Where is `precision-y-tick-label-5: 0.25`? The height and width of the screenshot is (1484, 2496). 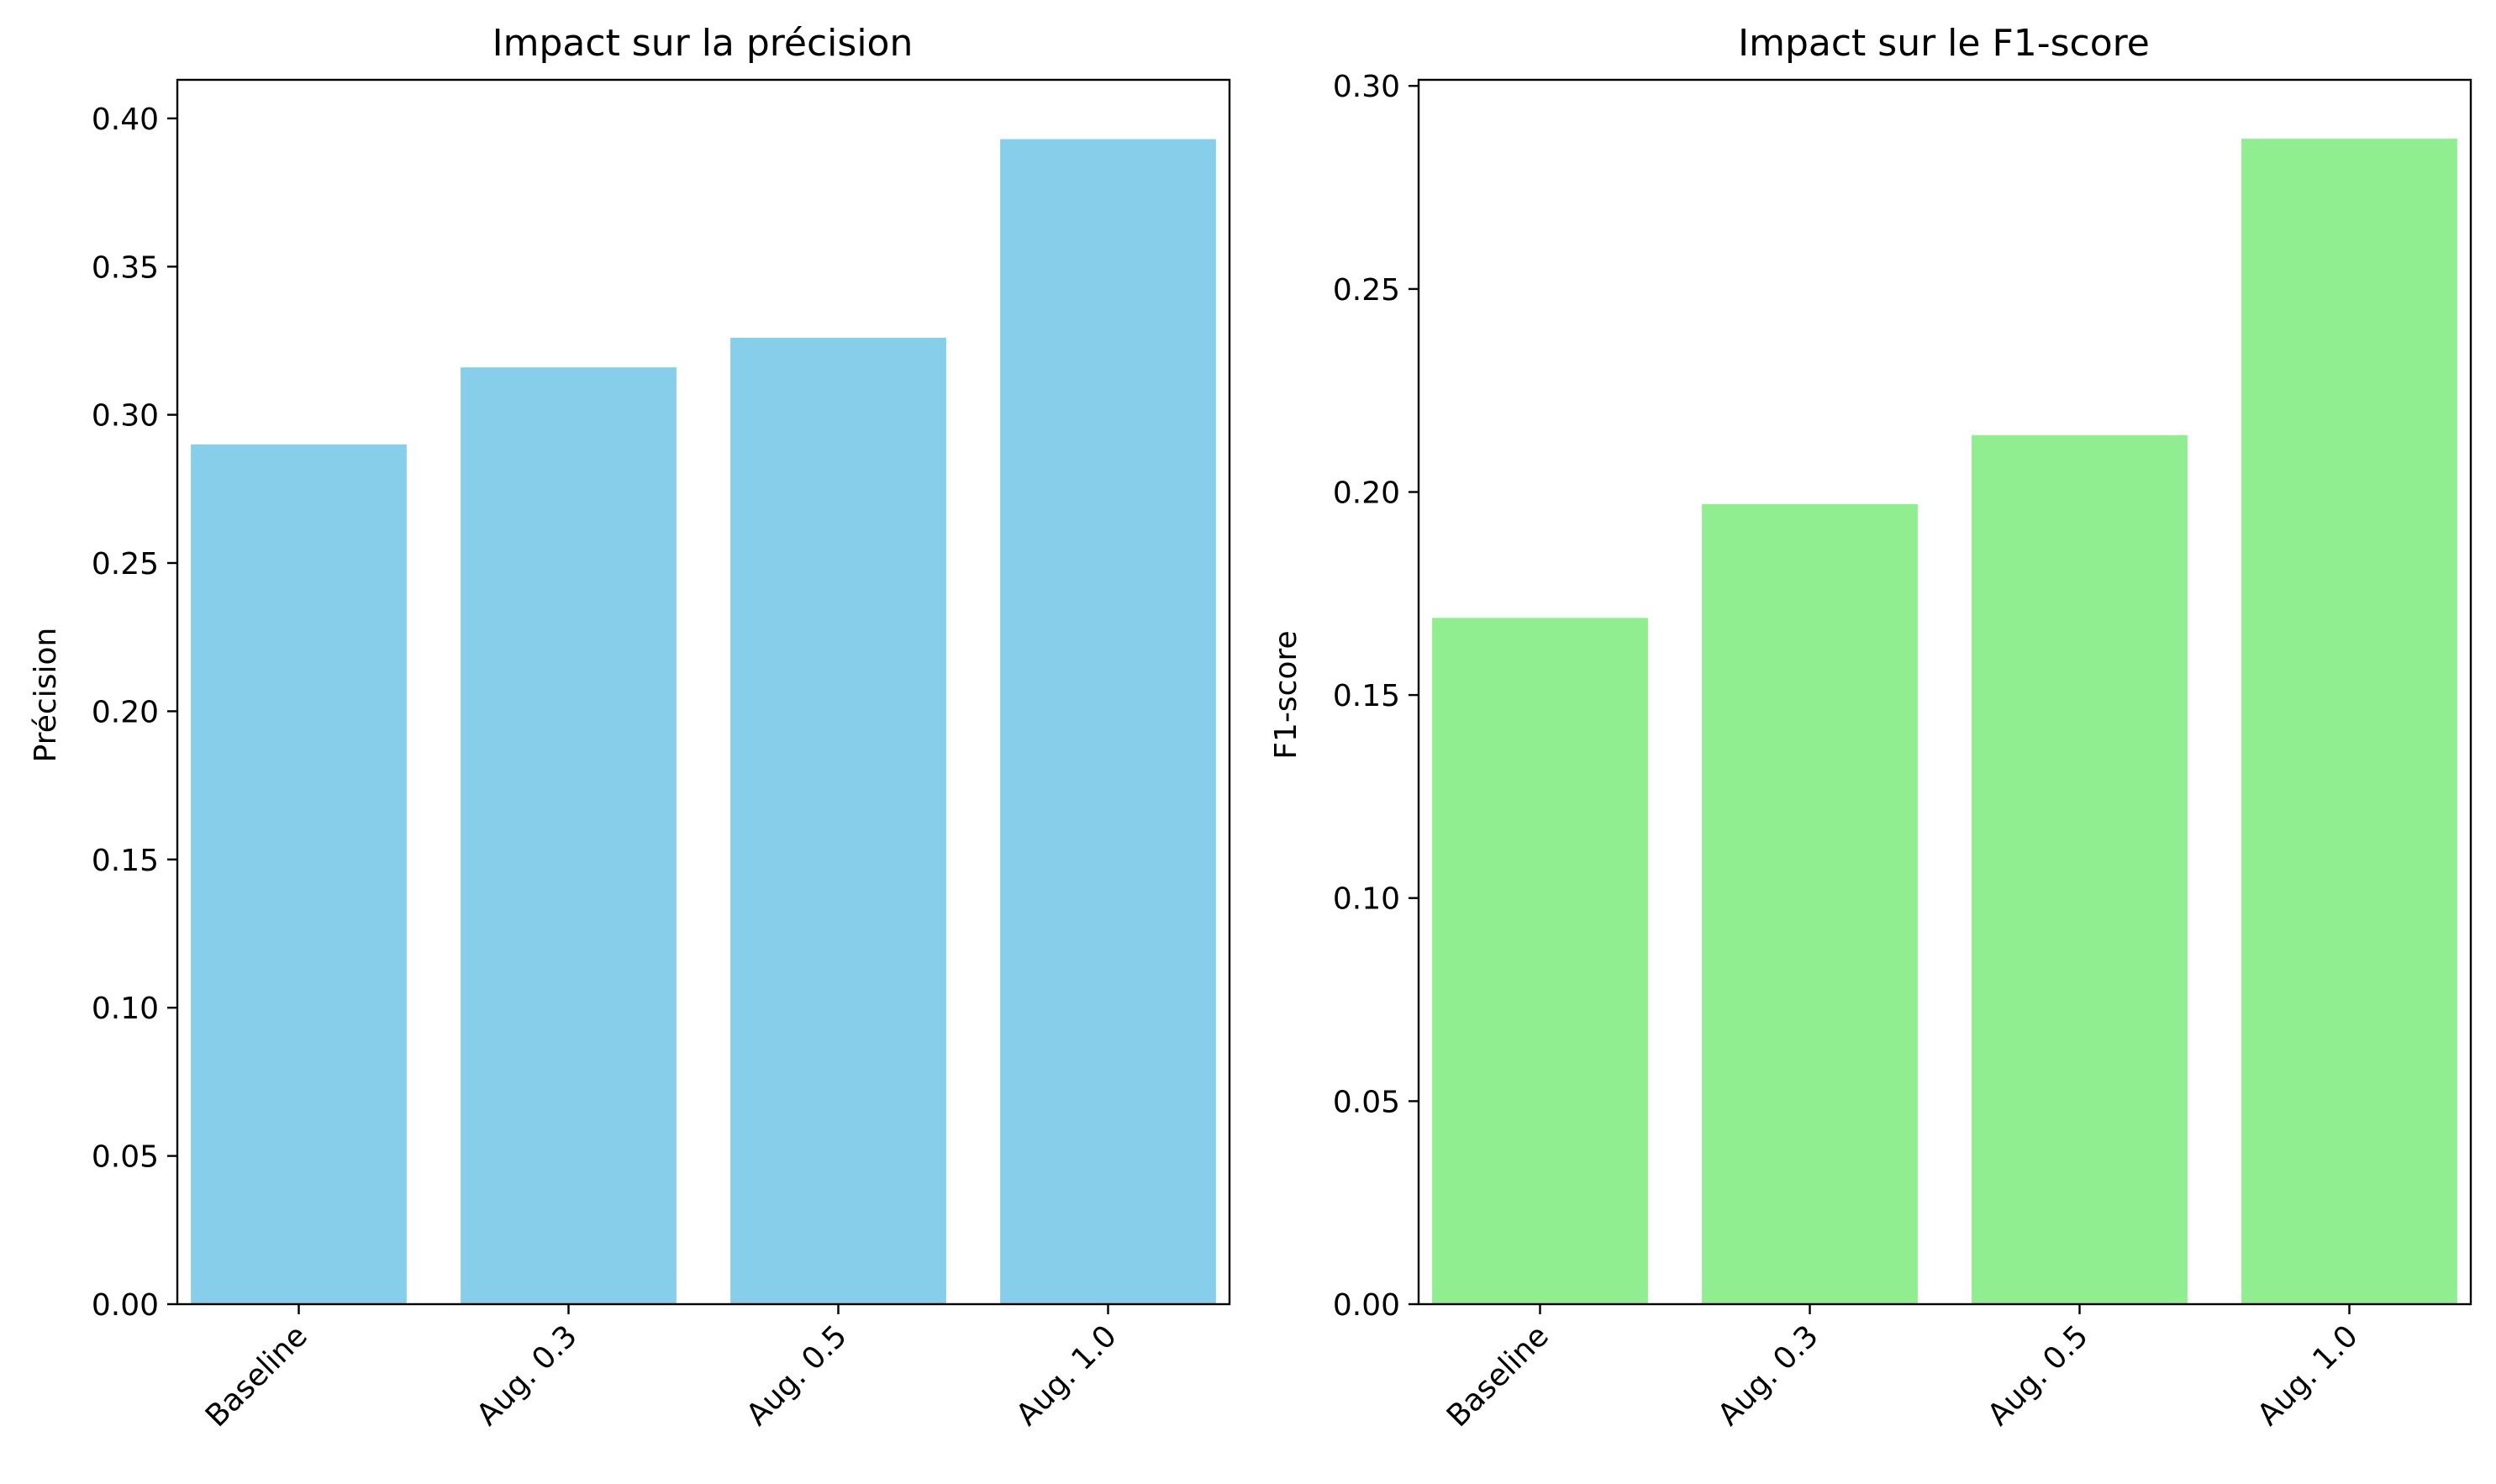 precision-y-tick-label-5: 0.25 is located at coordinates (126, 564).